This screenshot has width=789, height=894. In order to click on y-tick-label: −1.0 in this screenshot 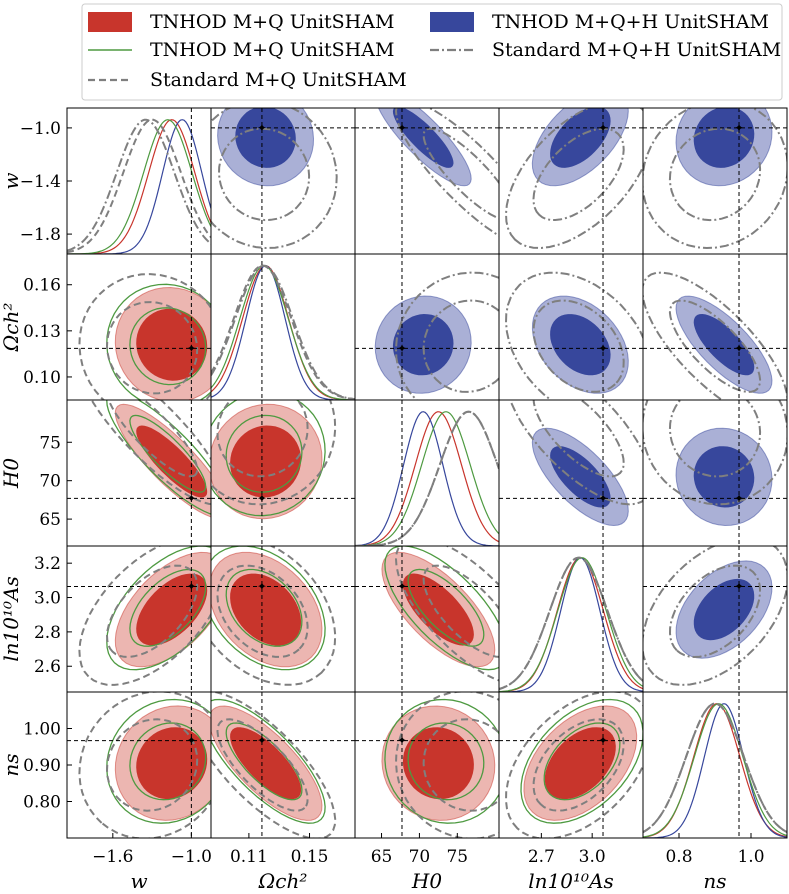, I will do `click(40, 129)`.